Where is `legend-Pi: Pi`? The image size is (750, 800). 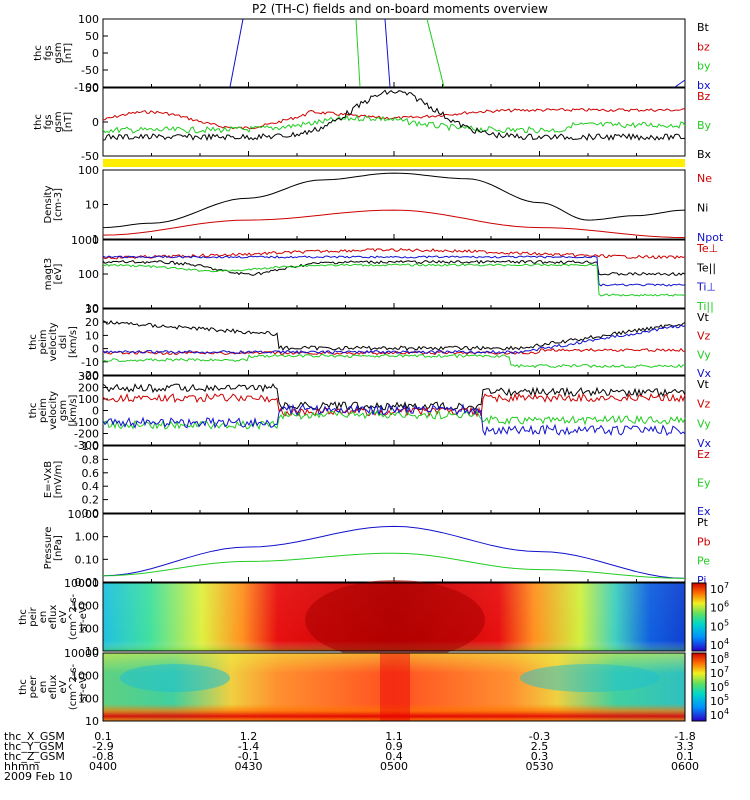 legend-Pi: Pi is located at coordinates (701, 580).